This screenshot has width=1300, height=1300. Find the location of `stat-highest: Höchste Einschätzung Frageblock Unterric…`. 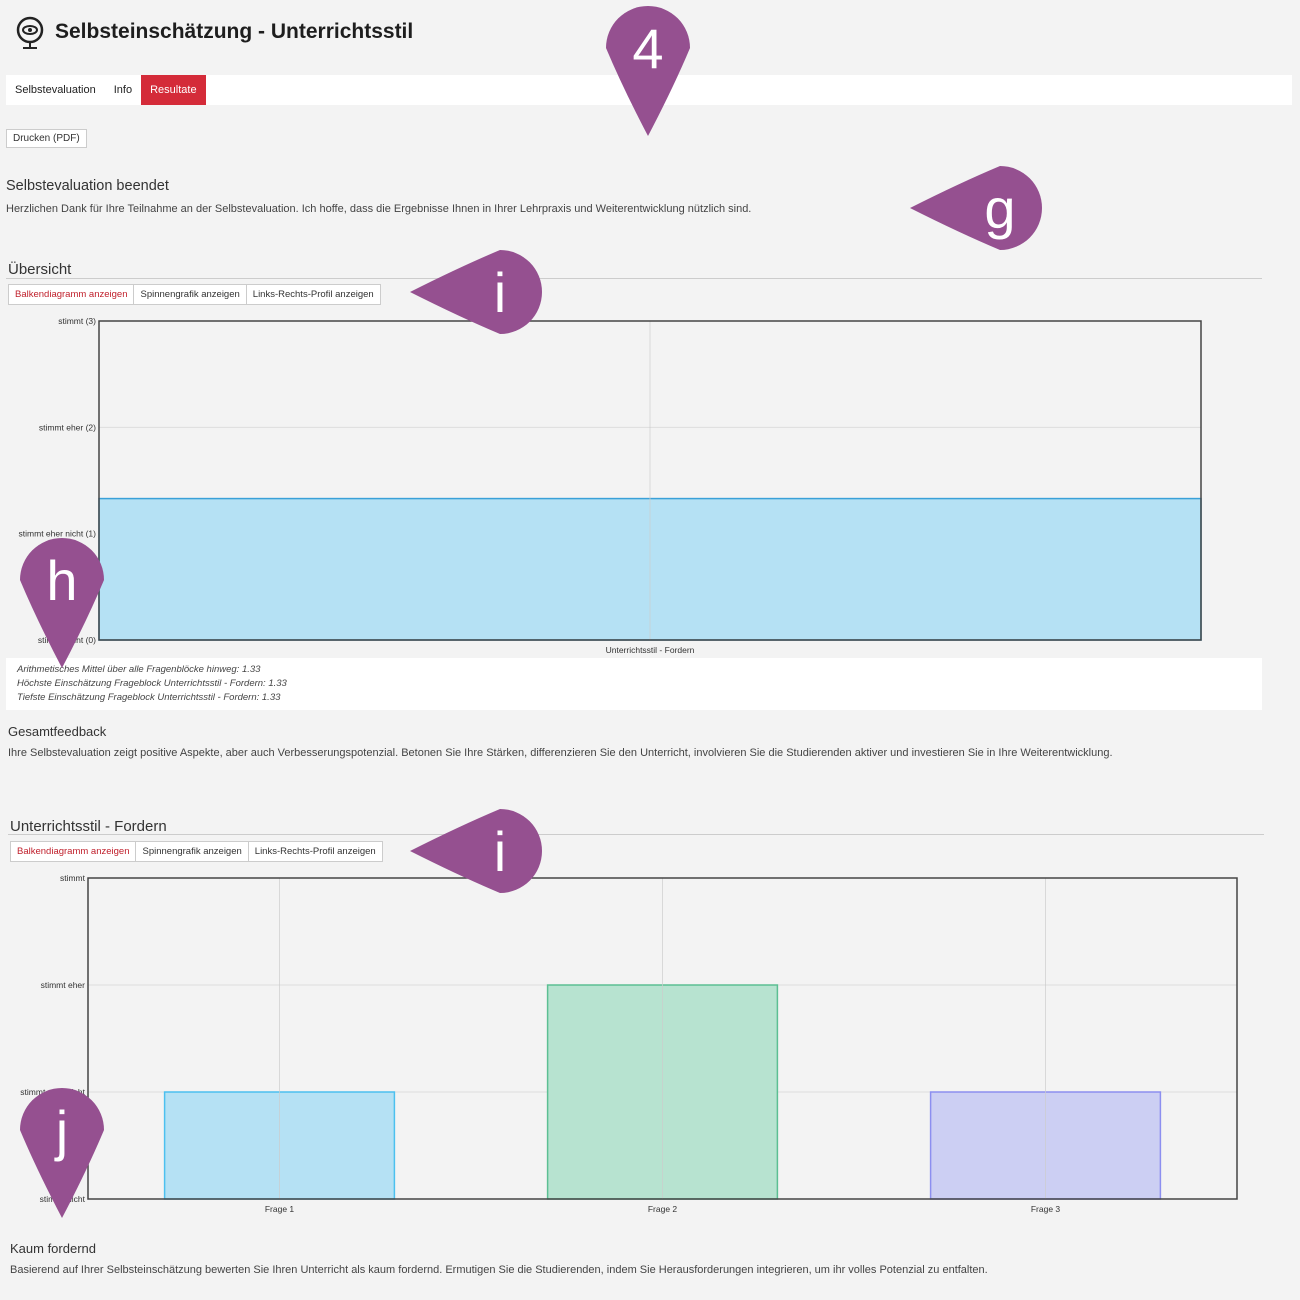

stat-highest: Höchste Einschätzung Frageblock Unterric… is located at coordinates (152, 683).